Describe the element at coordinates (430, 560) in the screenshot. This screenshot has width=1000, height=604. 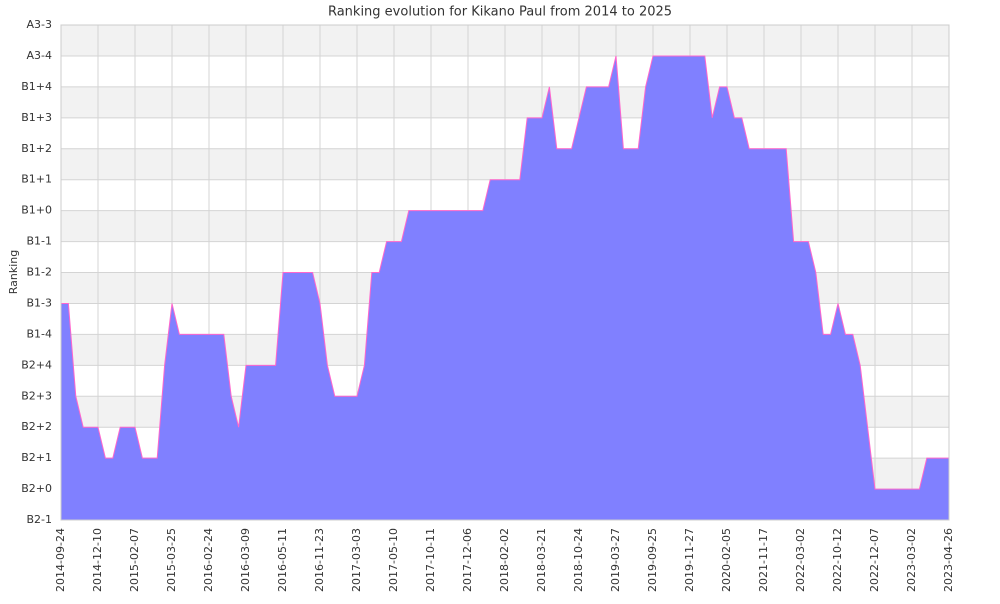
I see `x-tick-label: 2017-10-11` at that location.